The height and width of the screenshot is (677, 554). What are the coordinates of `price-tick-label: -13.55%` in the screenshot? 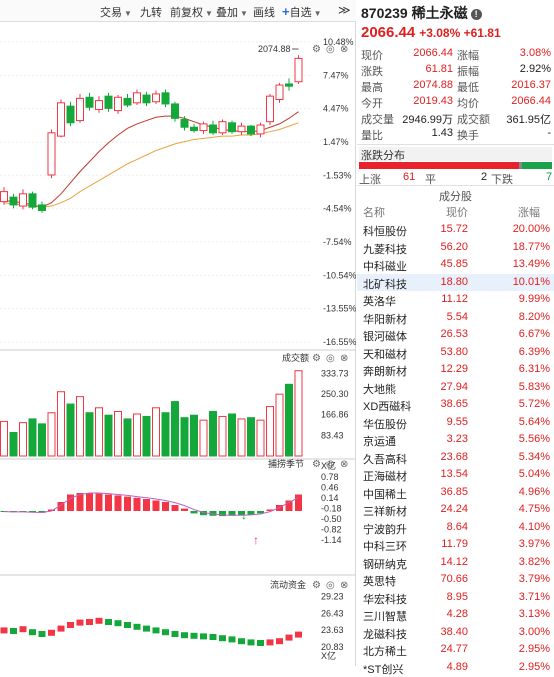 It's located at (339, 309).